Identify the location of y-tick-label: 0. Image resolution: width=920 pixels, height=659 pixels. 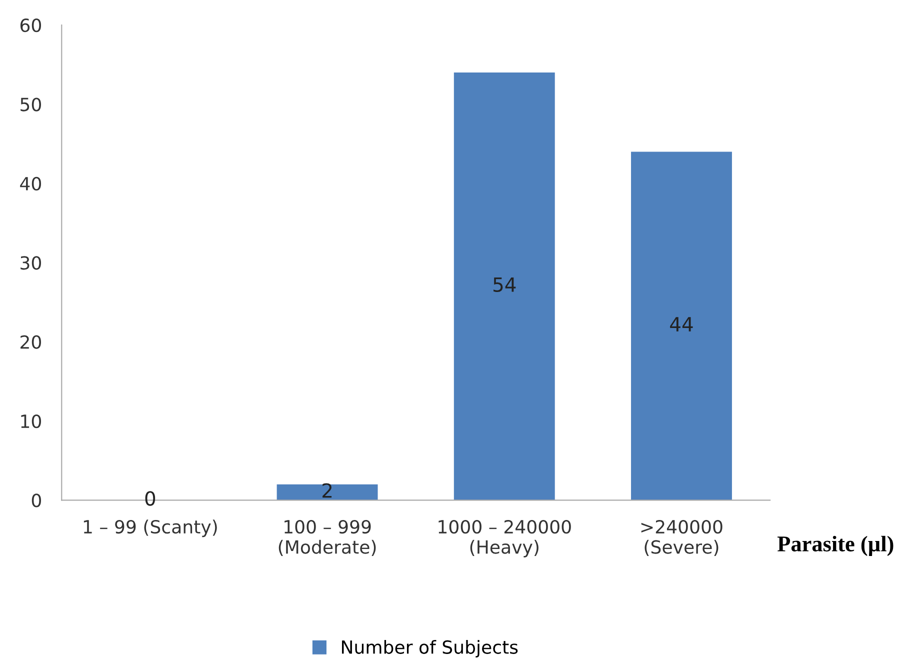
(36, 501).